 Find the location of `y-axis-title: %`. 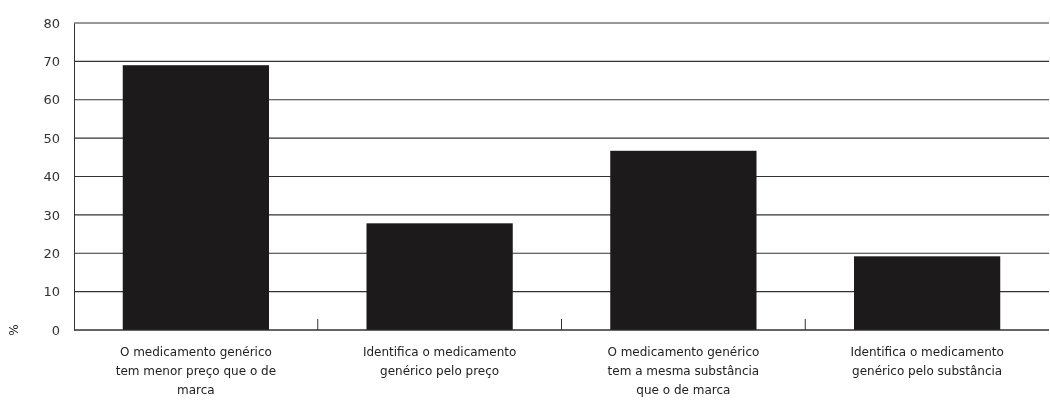

y-axis-title: % is located at coordinates (14, 330).